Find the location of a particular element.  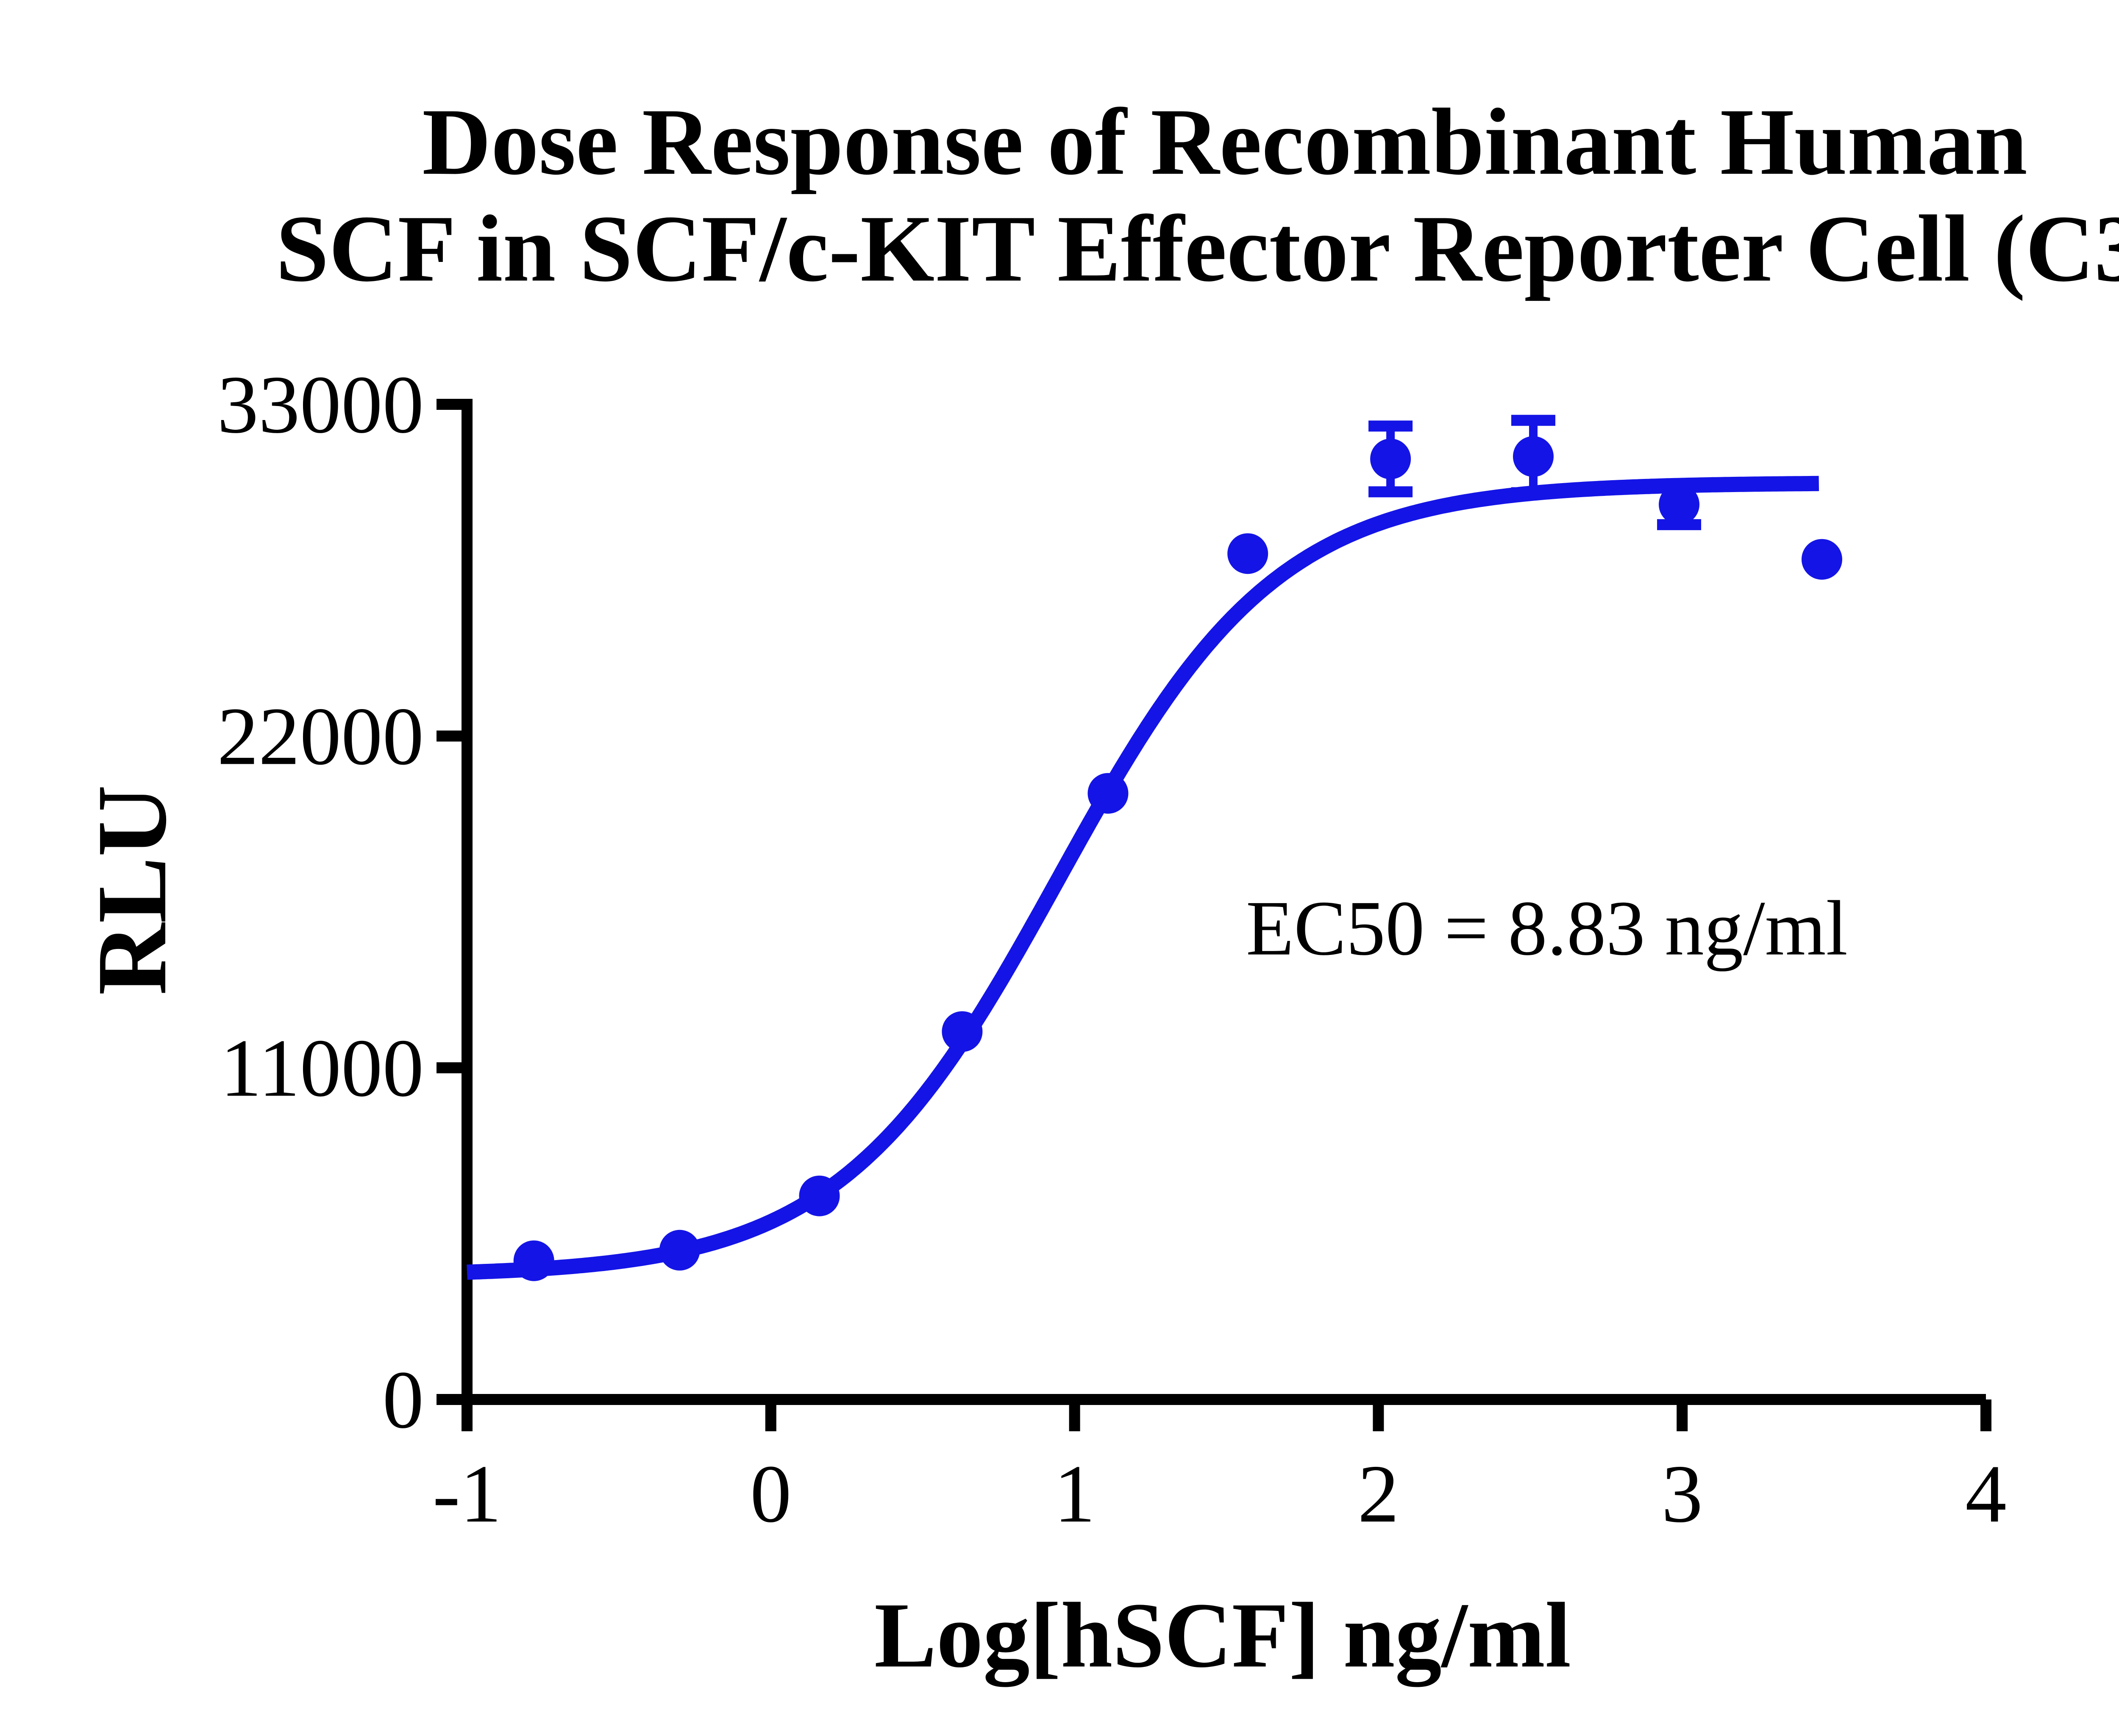

x-tick-label: 0 is located at coordinates (771, 1494).